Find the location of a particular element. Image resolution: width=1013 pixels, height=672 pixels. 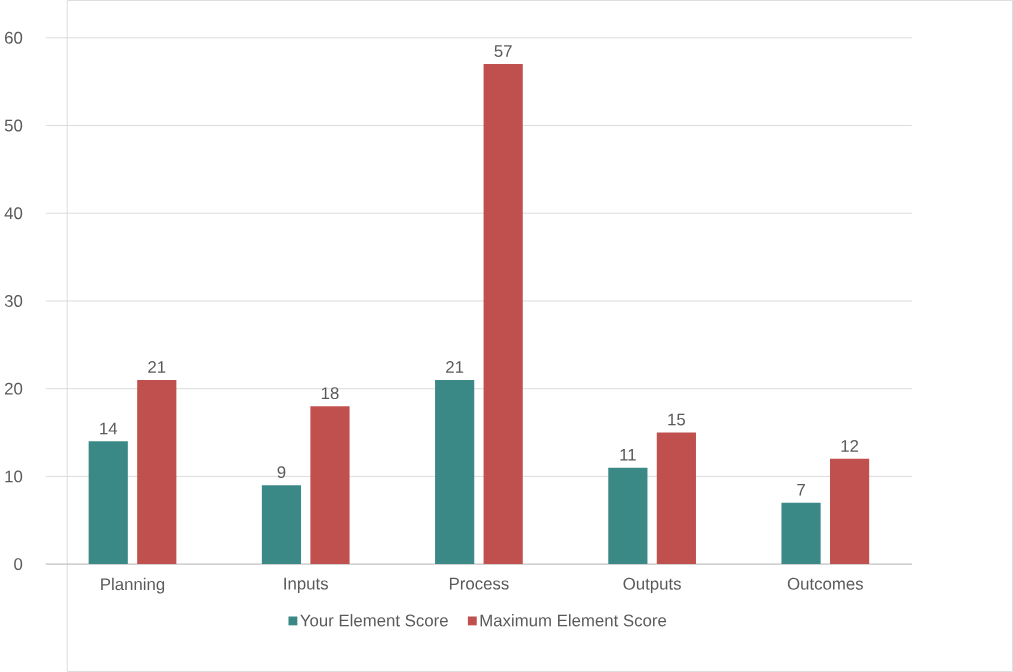

data-label: 7 is located at coordinates (801, 490).